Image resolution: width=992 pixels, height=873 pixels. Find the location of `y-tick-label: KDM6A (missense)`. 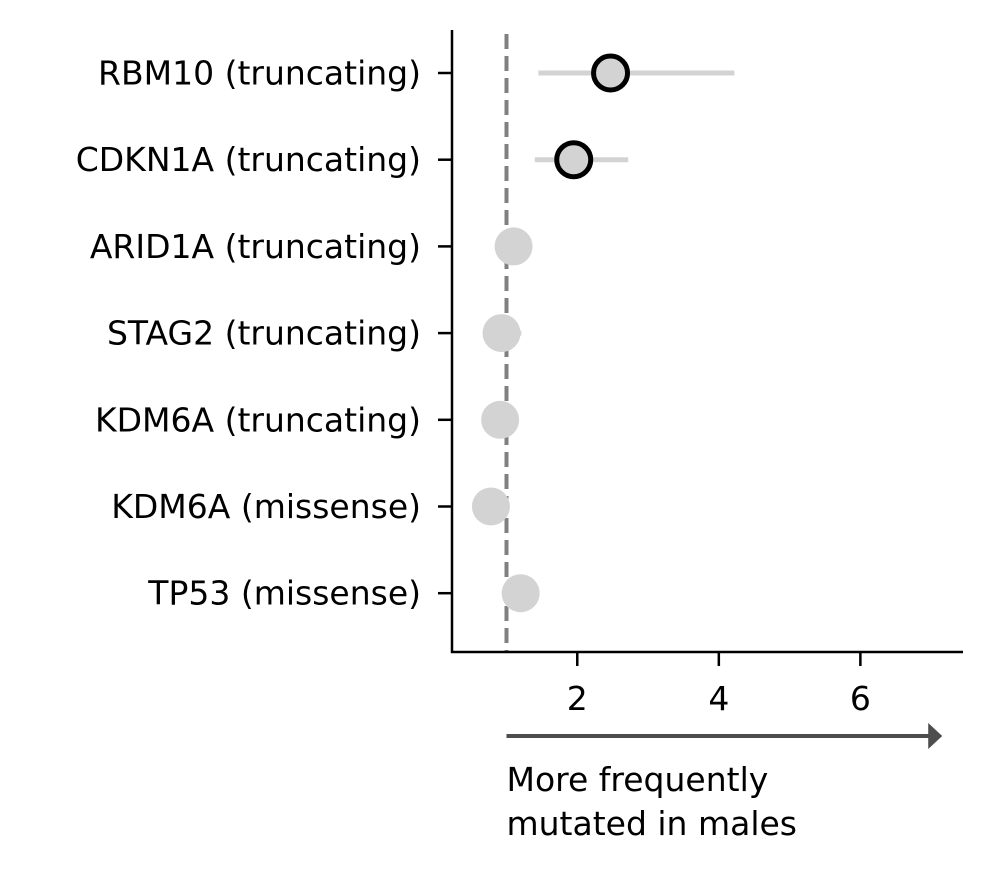

y-tick-label: KDM6A (missense) is located at coordinates (266, 506).